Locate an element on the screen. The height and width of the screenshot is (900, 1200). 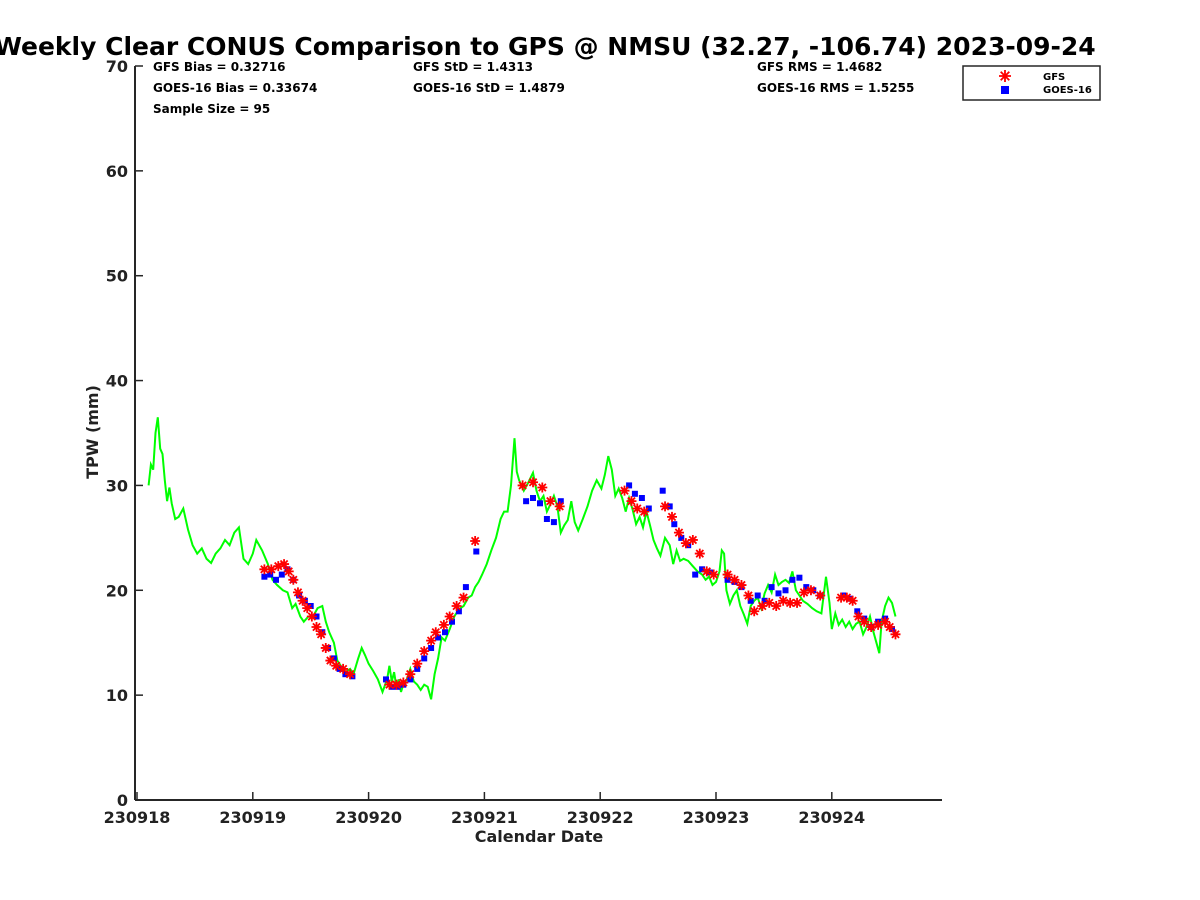
y-tick-label: 0 is located at coordinates (122, 800).